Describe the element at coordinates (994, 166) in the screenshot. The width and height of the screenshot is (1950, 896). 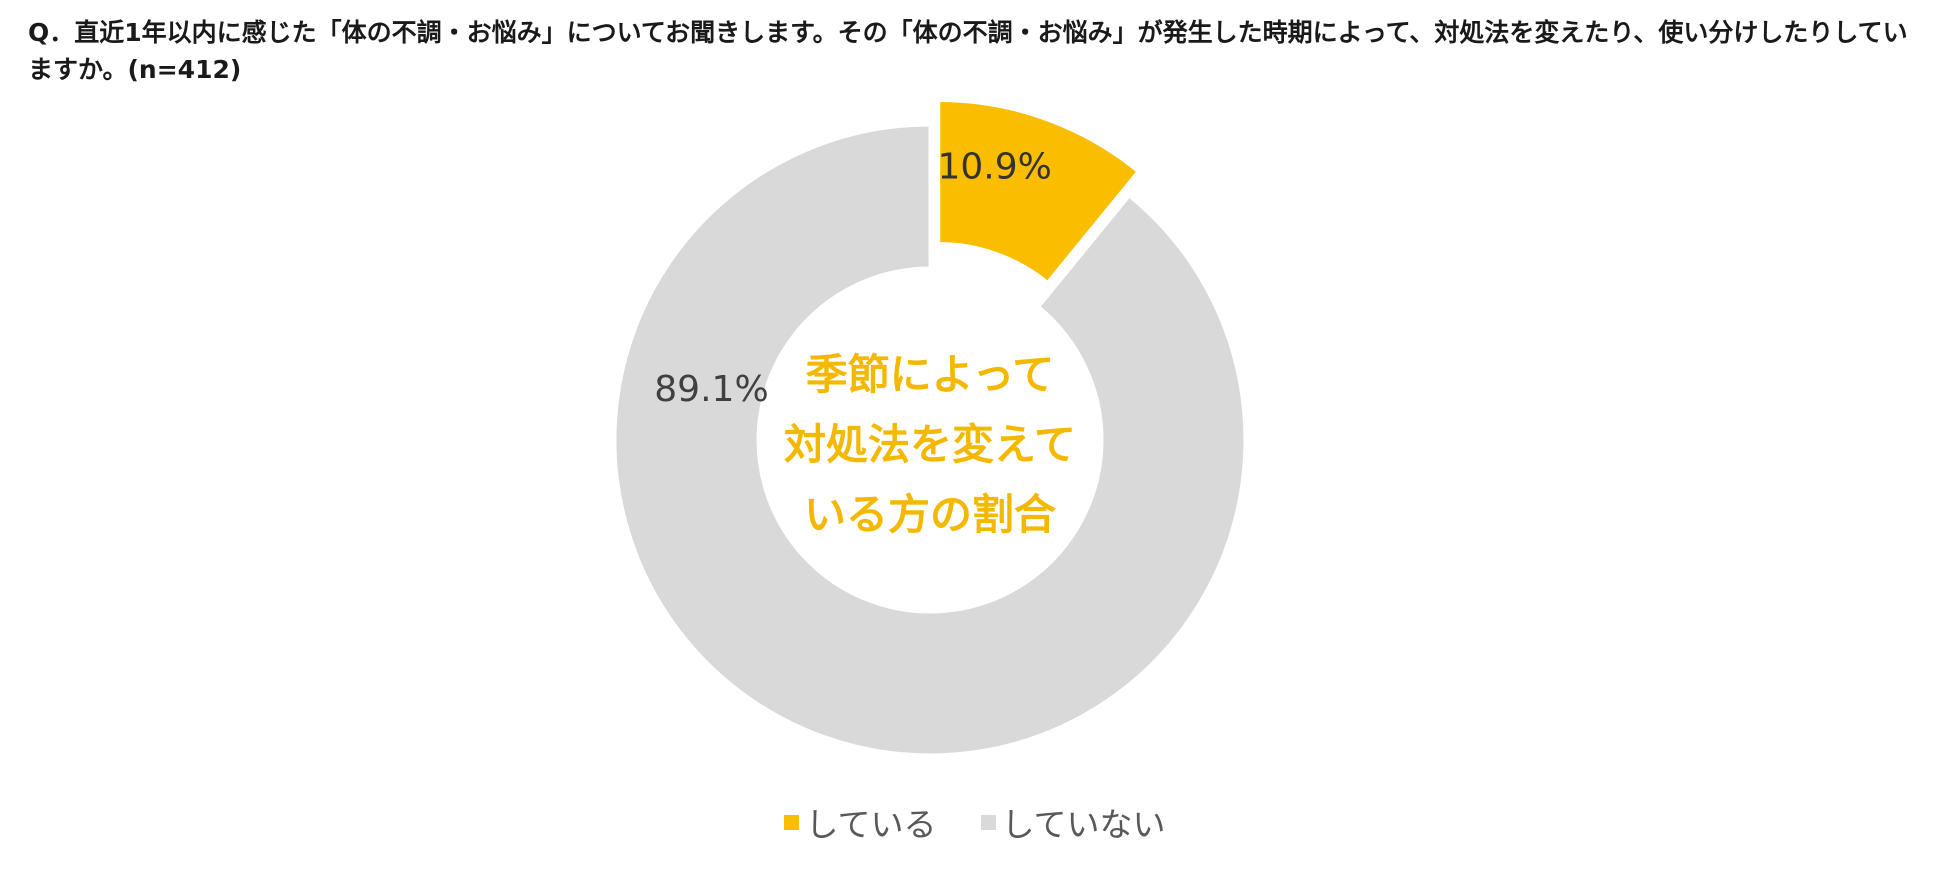
I see `data-label-0: 10.9%` at that location.